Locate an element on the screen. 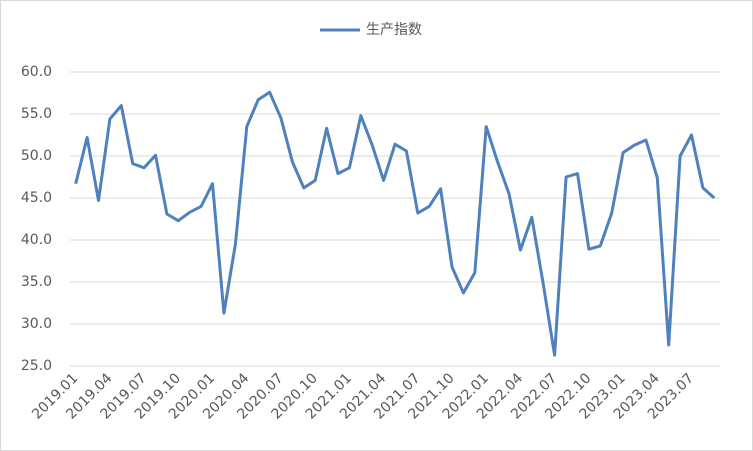 The width and height of the screenshot is (753, 451). y-tick-label: 25.0 is located at coordinates (36, 366).